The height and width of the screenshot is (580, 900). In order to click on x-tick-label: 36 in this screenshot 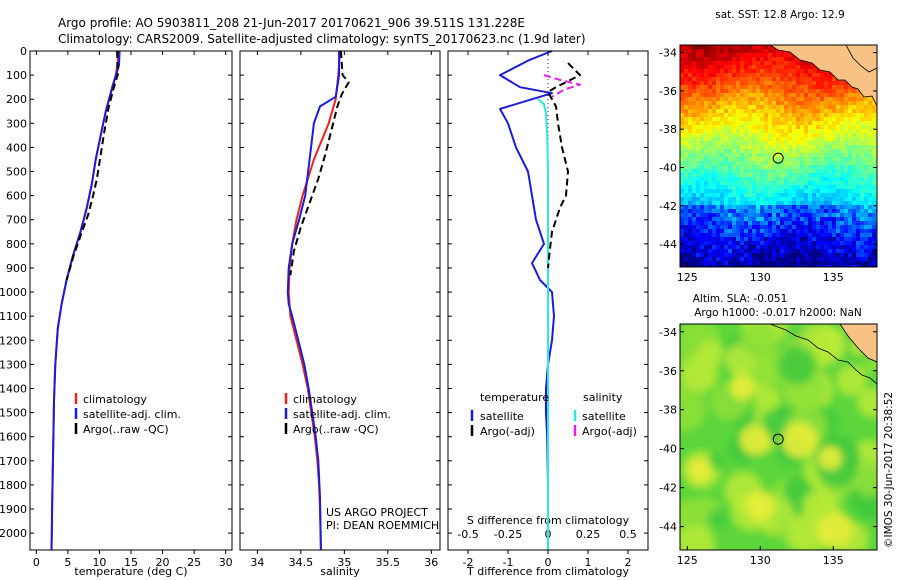, I will do `click(431, 562)`.